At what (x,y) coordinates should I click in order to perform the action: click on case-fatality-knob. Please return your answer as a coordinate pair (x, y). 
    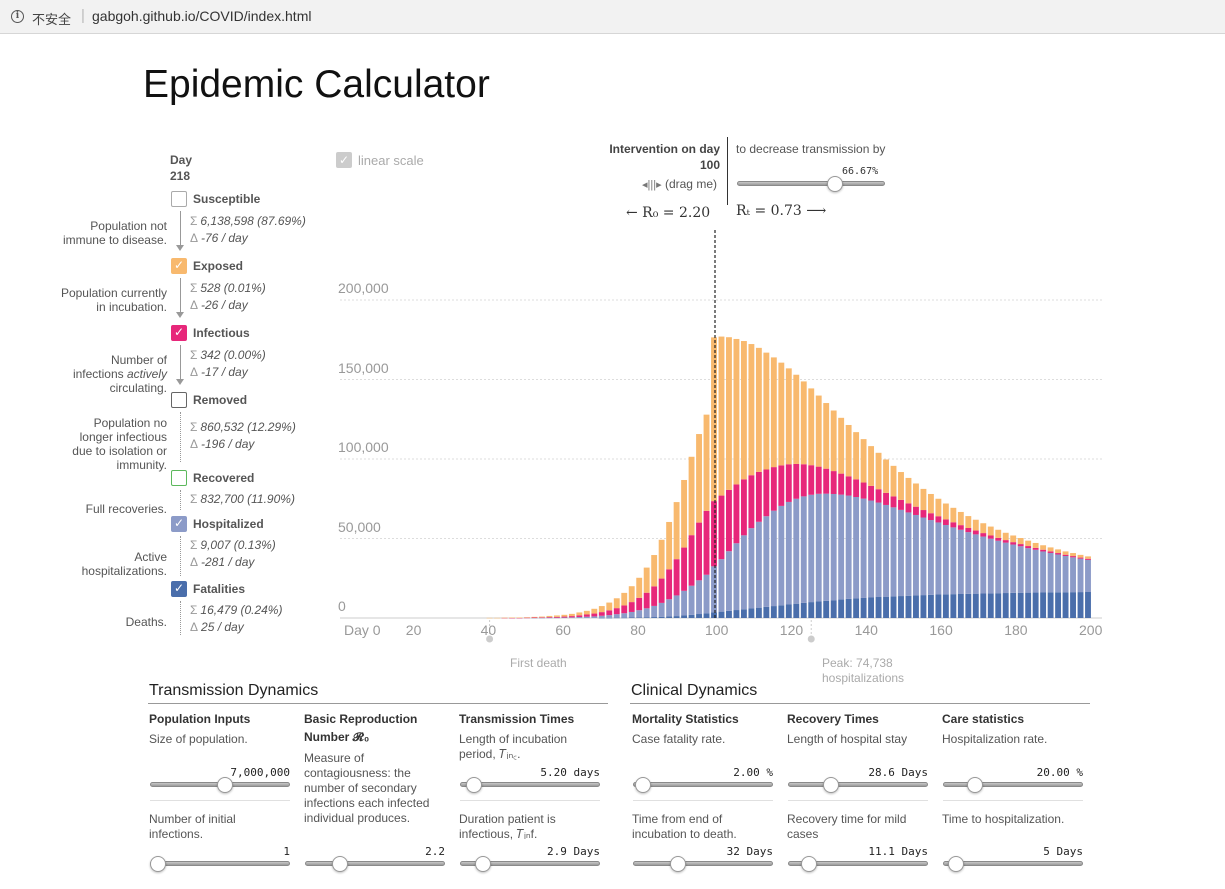
    Looking at the image, I should click on (643, 785).